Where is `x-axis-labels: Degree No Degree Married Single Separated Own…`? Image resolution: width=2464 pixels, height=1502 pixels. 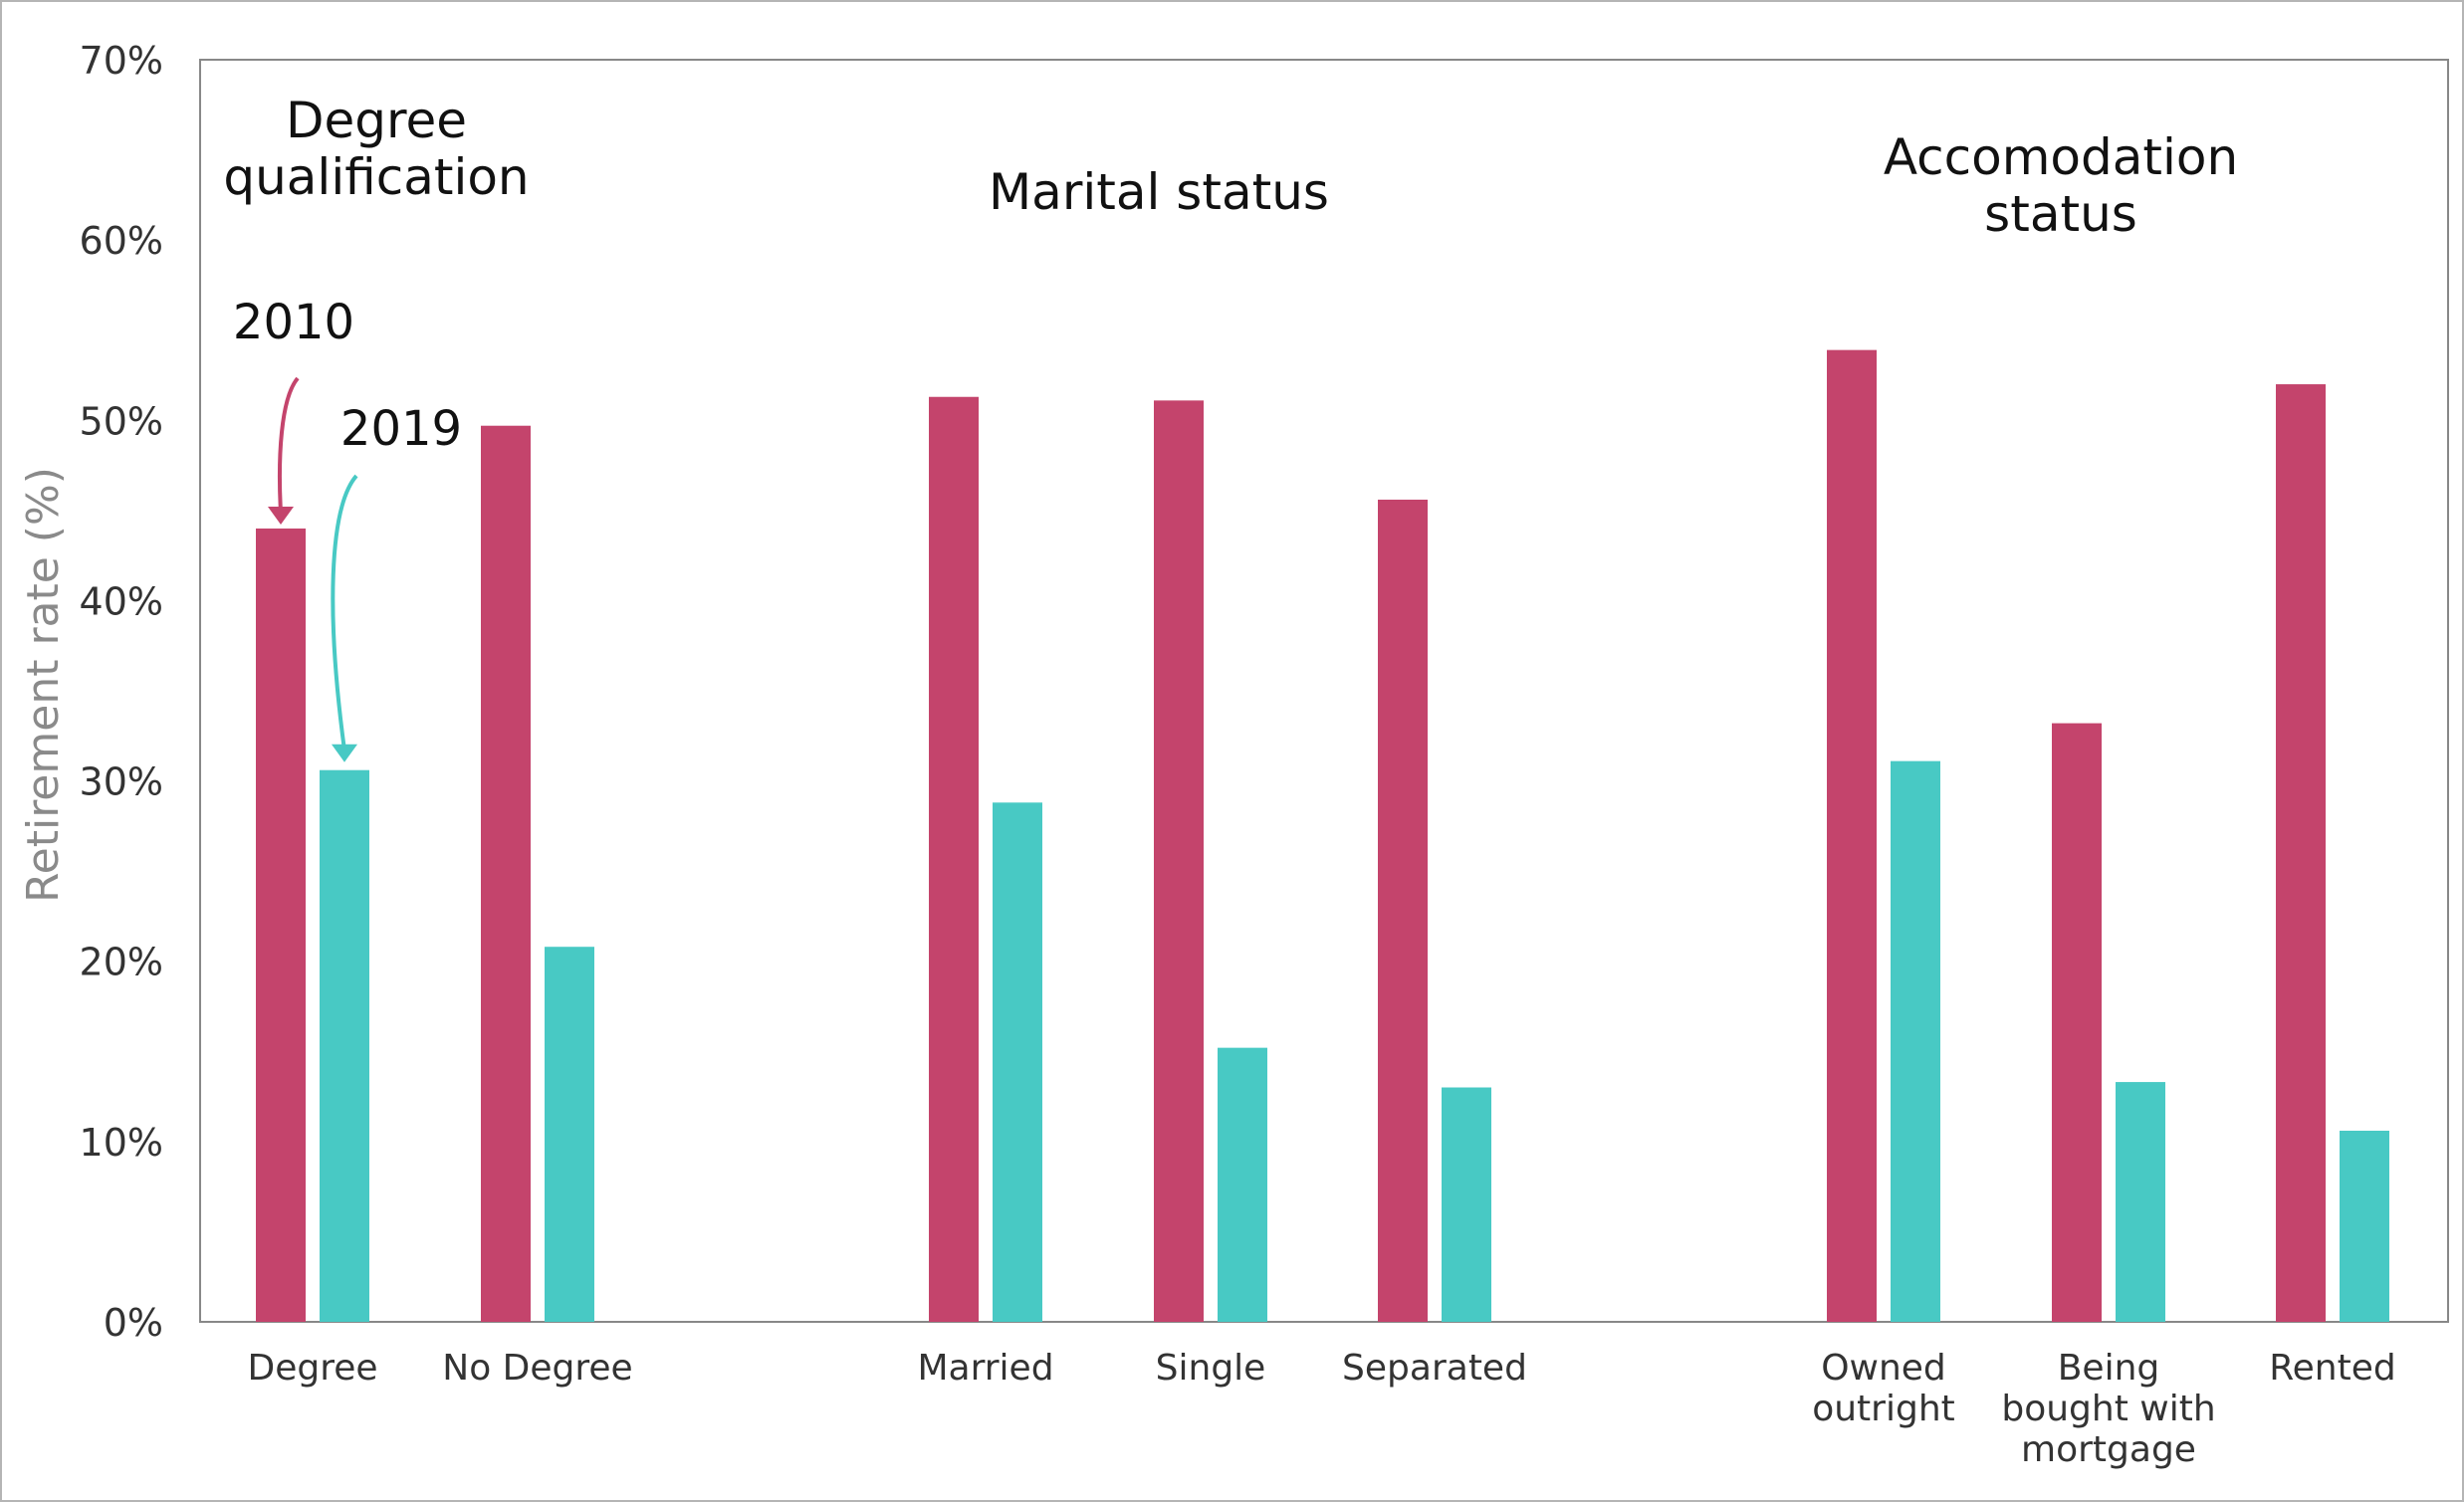
x-axis-labels: Degree No Degree Married Single Separated Own… is located at coordinates (1321, 1409).